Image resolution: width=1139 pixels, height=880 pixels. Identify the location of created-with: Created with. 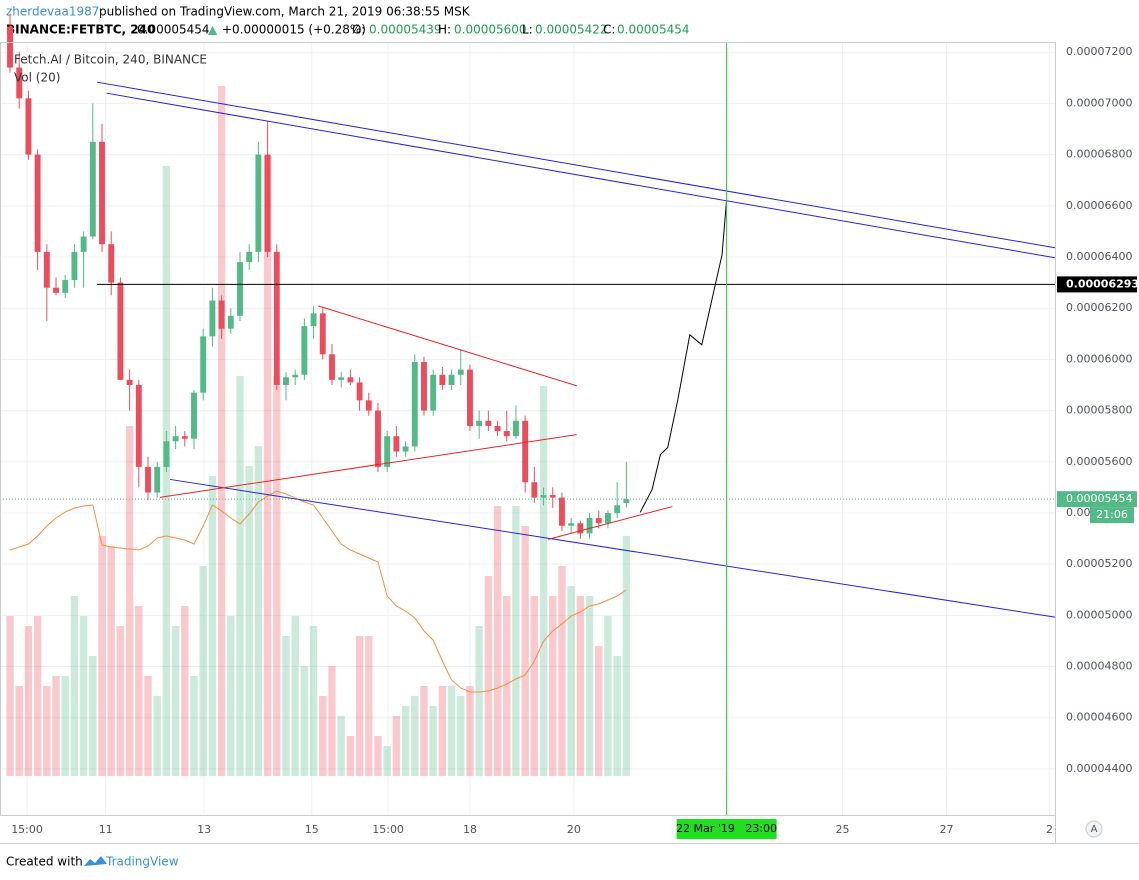
(44, 862).